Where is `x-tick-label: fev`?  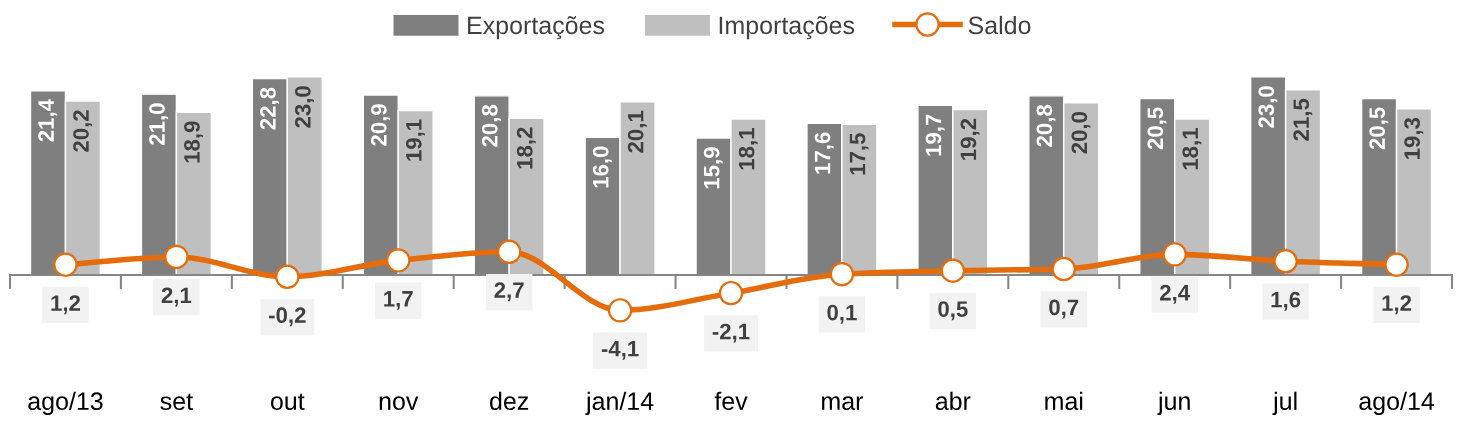 x-tick-label: fev is located at coordinates (731, 401).